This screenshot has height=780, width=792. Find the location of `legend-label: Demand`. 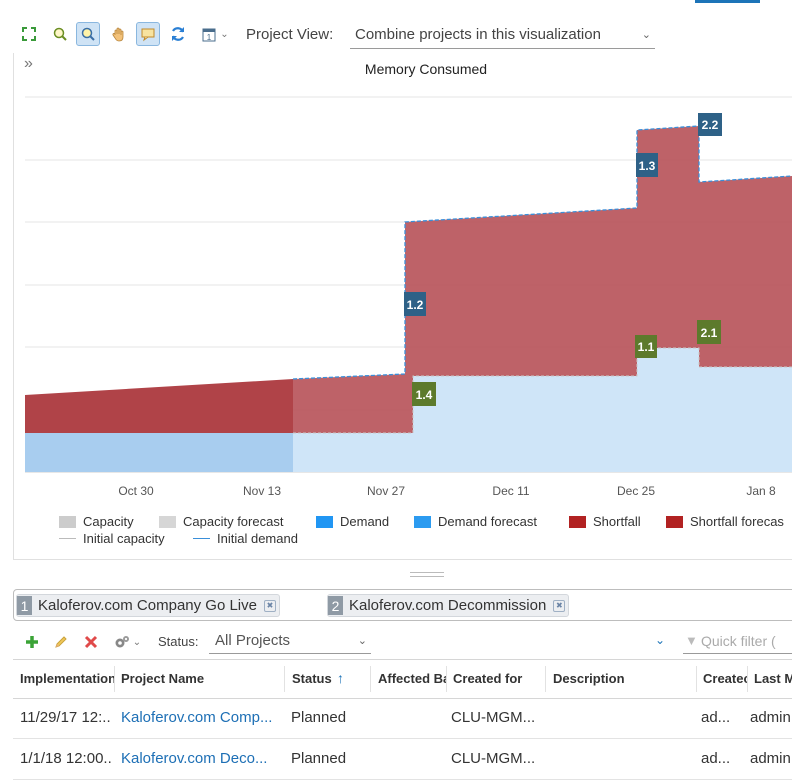

legend-label: Demand is located at coordinates (365, 521).